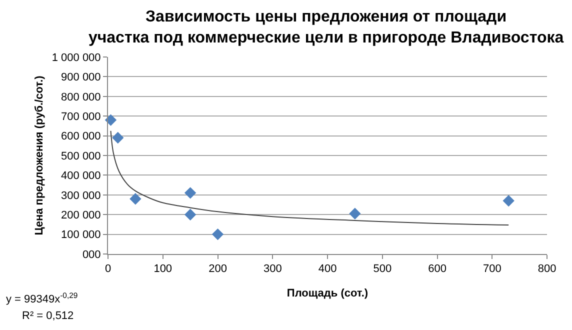 The height and width of the screenshot is (330, 572). What do you see at coordinates (547, 269) in the screenshot?
I see `x-tick-label: 800` at bounding box center [547, 269].